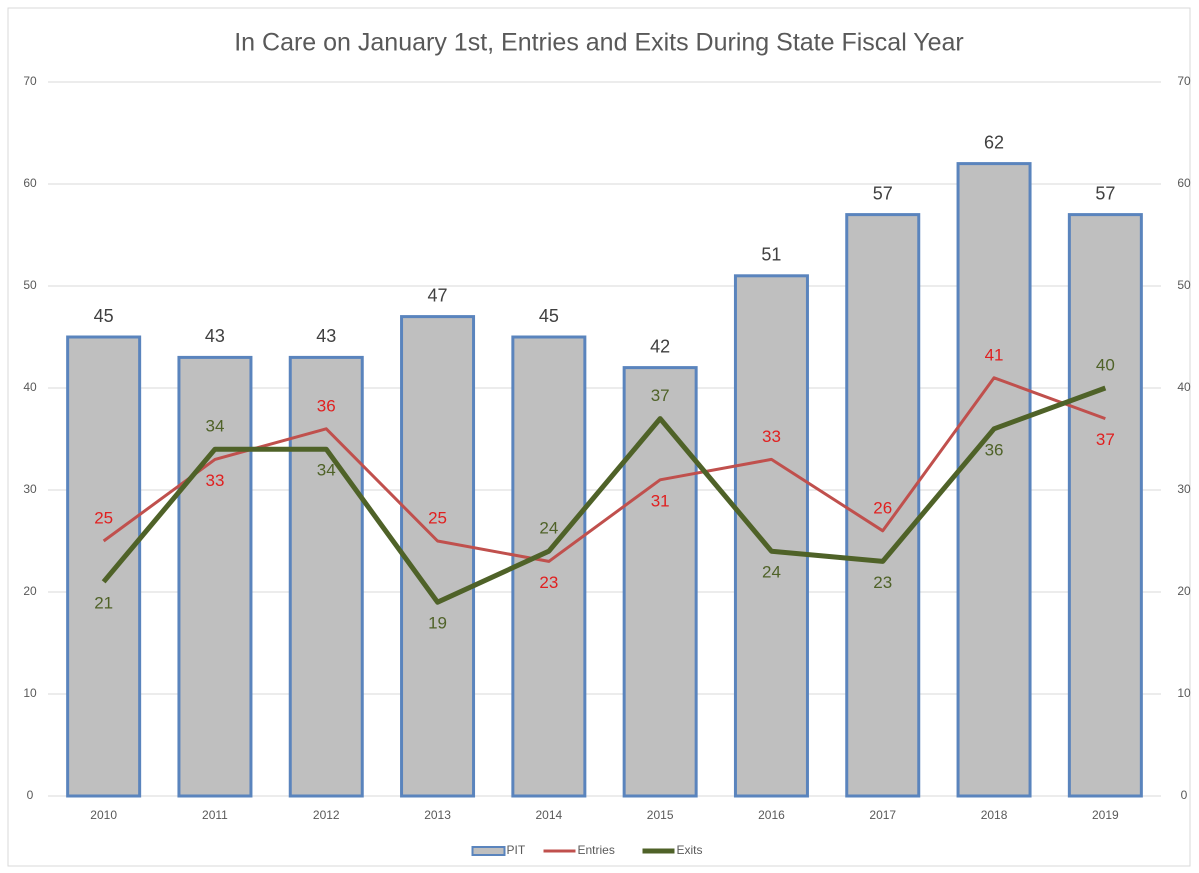  What do you see at coordinates (771, 815) in the screenshot?
I see `x-tick-label: 2016` at bounding box center [771, 815].